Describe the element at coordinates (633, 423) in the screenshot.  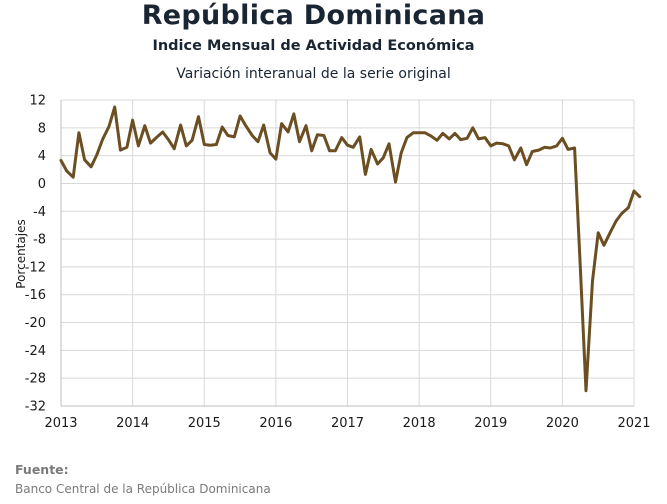
I see `x-tick-label: 2021` at that location.